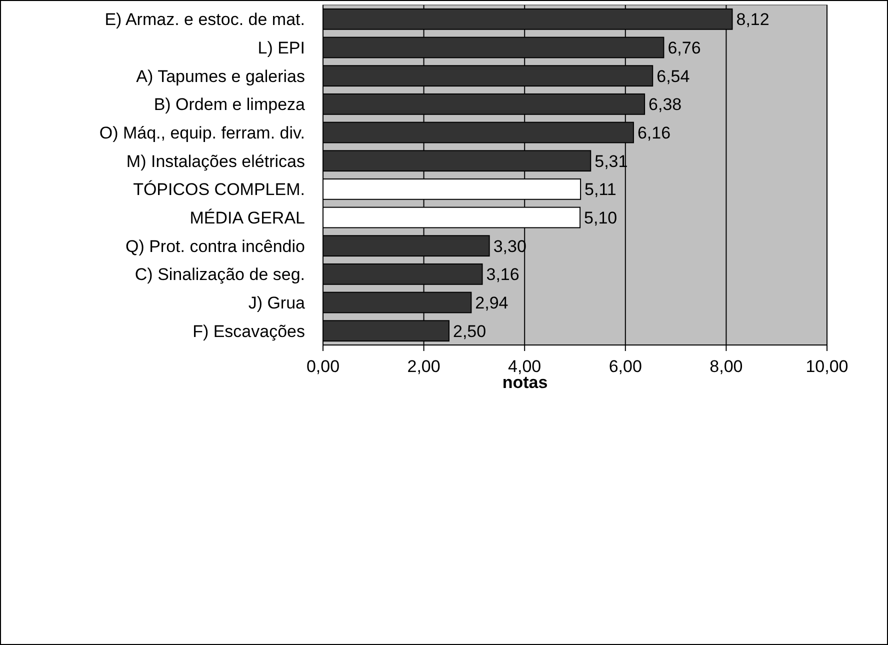  Describe the element at coordinates (230, 104) in the screenshot. I see `y-tick-label: B) Ordem e limpeza` at that location.